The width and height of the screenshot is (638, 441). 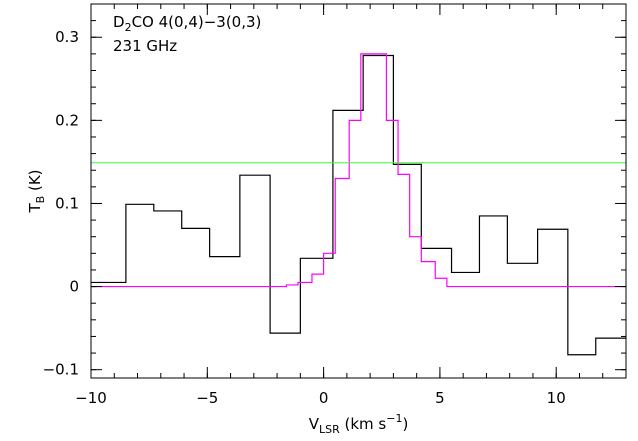 I want to click on xlabel-base: V, so click(x=314, y=424).